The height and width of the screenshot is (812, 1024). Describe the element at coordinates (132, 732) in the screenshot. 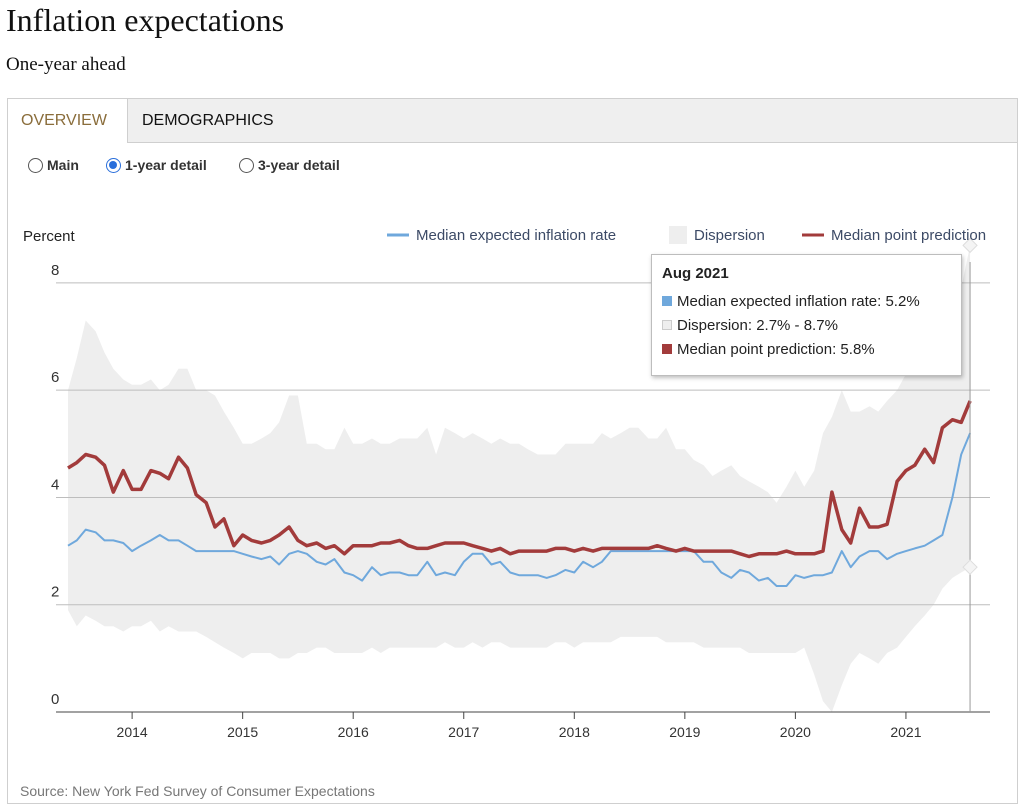

I see `x-tick-label-2014: 2014` at that location.